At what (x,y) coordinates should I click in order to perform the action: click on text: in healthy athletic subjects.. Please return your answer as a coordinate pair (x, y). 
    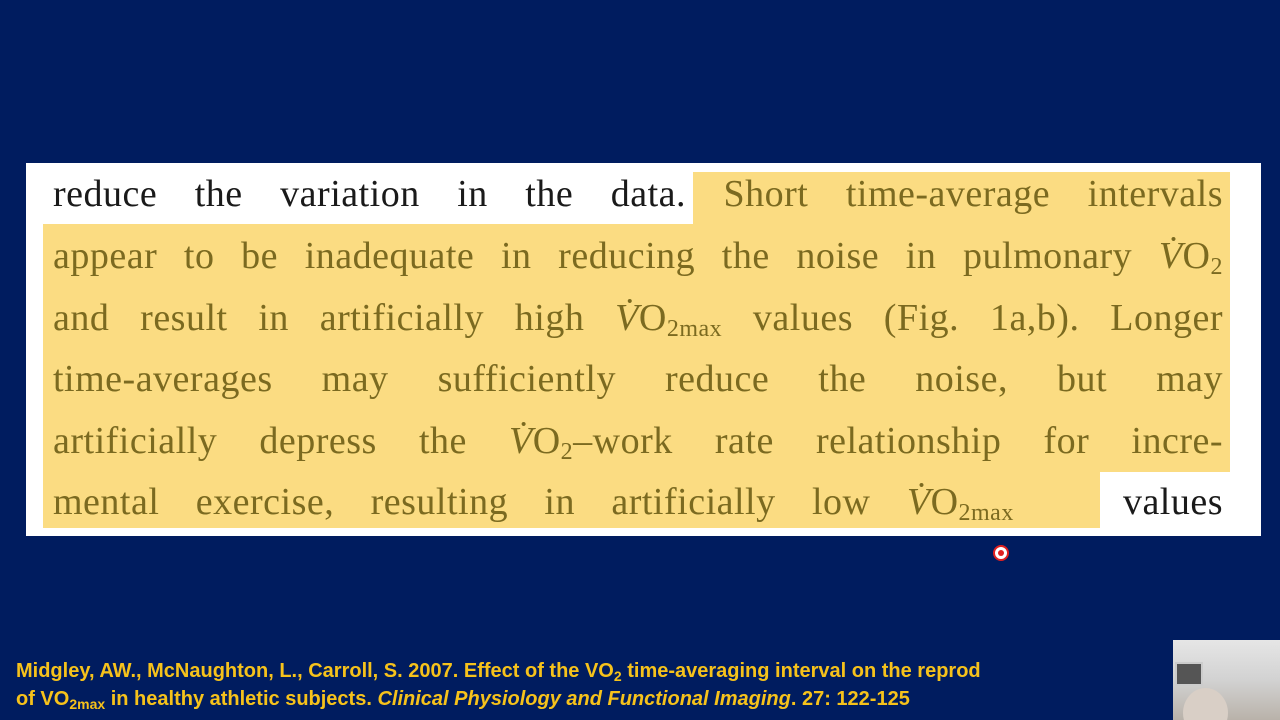
    Looking at the image, I should click on (241, 699).